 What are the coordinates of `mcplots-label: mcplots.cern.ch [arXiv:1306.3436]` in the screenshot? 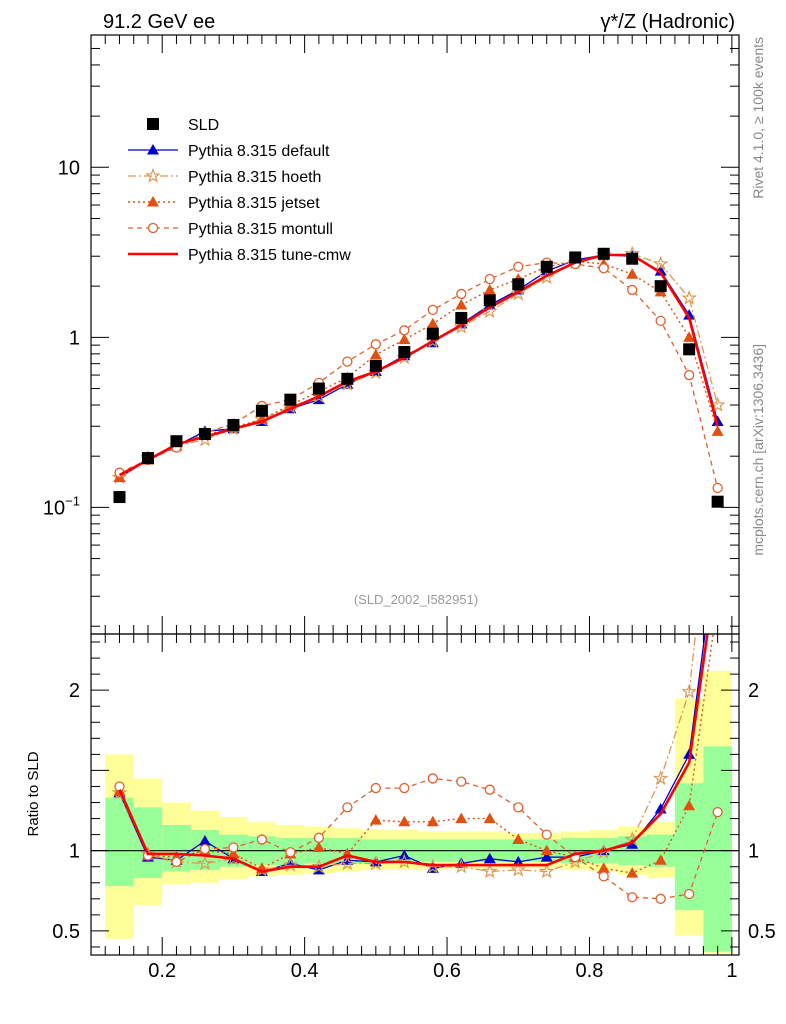 It's located at (758, 450).